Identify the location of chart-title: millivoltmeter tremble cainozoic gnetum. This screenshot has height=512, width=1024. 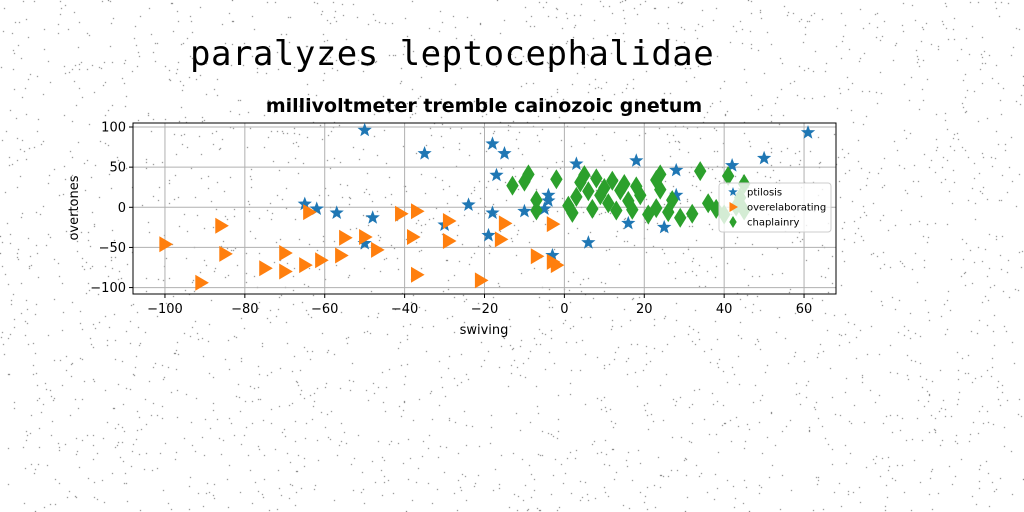
(484, 106).